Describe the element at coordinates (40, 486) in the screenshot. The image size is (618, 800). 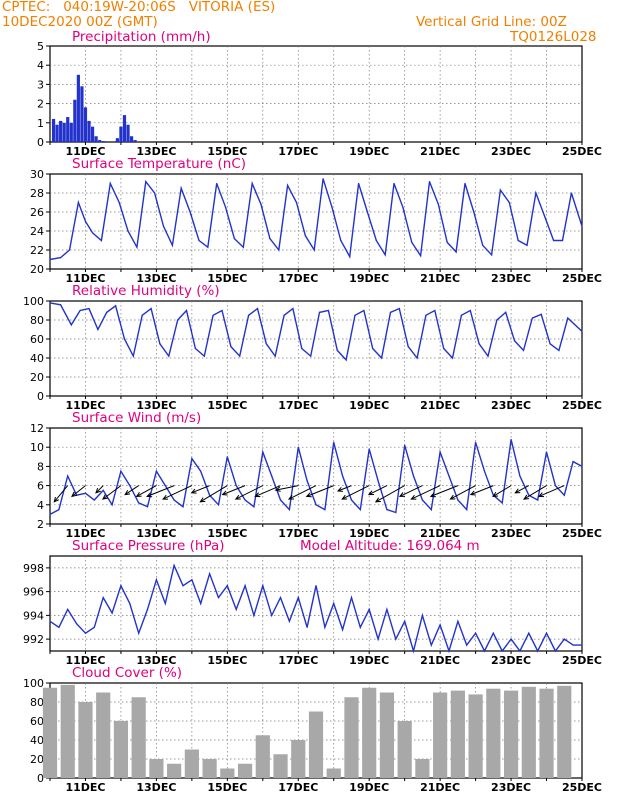
I see `y-tick-label: 6` at that location.